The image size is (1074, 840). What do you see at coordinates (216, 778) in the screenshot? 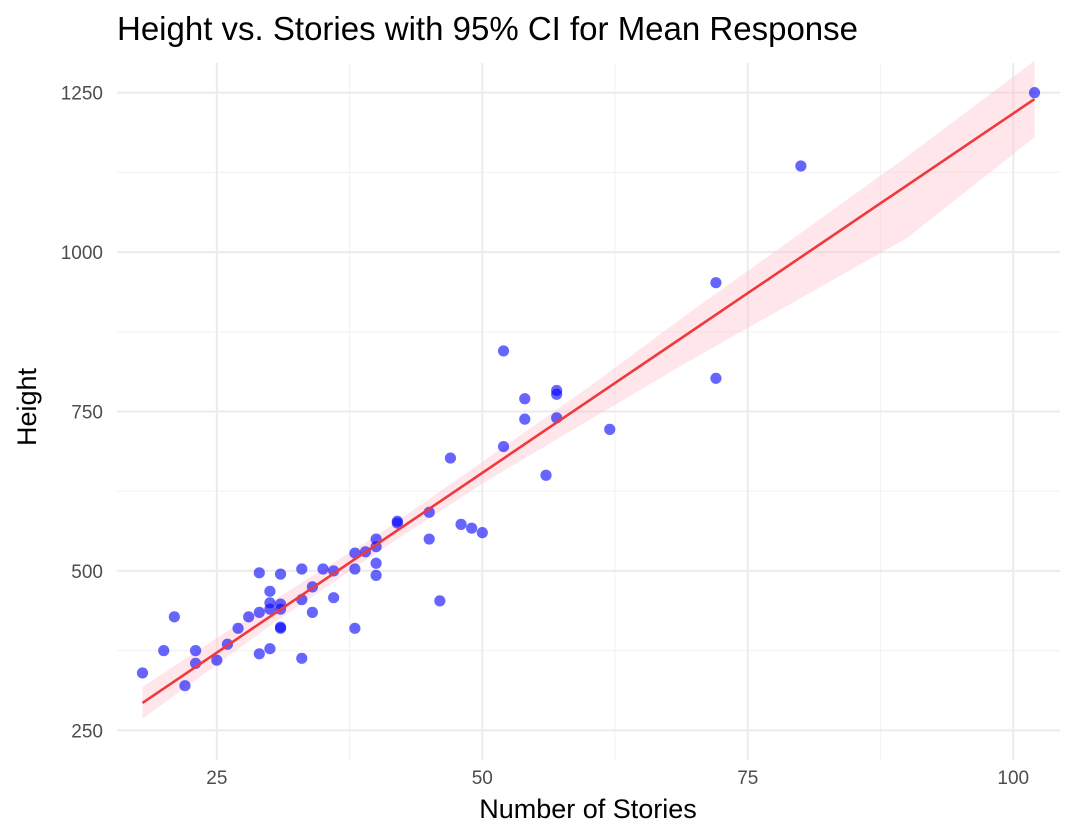
I see `x-tick-label: 25` at bounding box center [216, 778].